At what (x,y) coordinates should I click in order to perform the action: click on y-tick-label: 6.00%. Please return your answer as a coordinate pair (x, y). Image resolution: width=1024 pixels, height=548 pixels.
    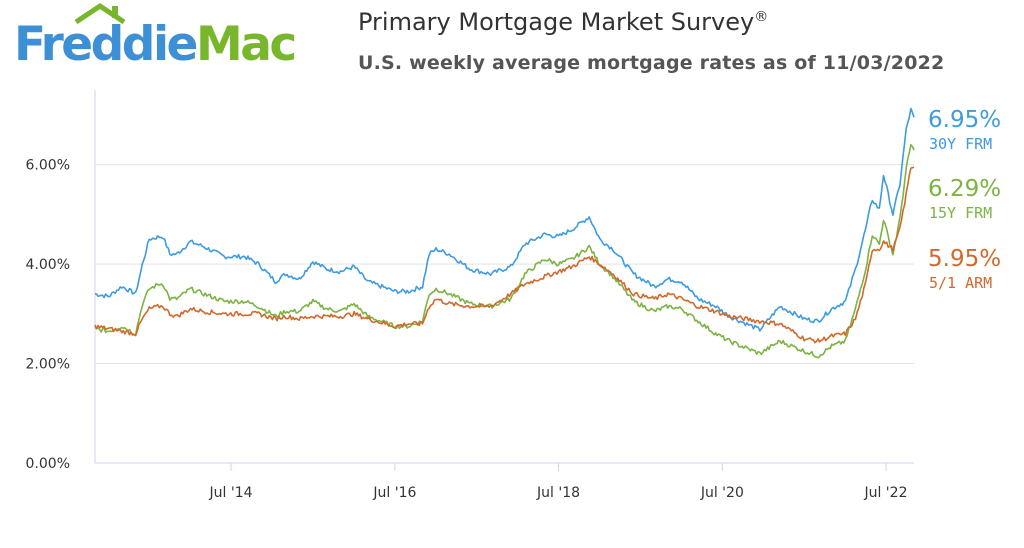
    Looking at the image, I should click on (48, 166).